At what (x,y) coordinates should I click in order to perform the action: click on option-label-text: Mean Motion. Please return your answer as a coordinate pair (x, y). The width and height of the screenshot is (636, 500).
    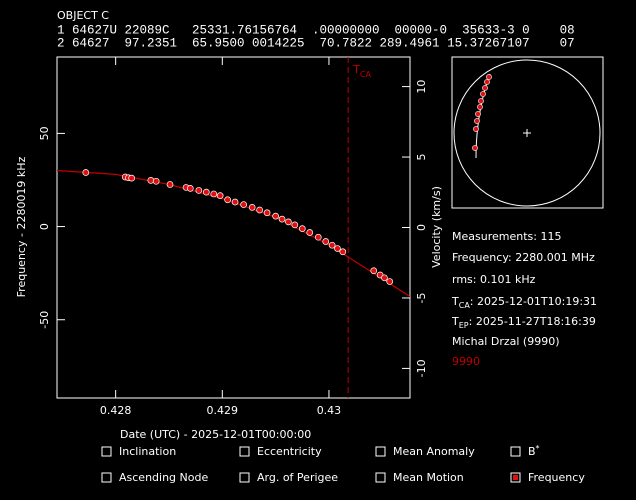
    Looking at the image, I should click on (428, 477).